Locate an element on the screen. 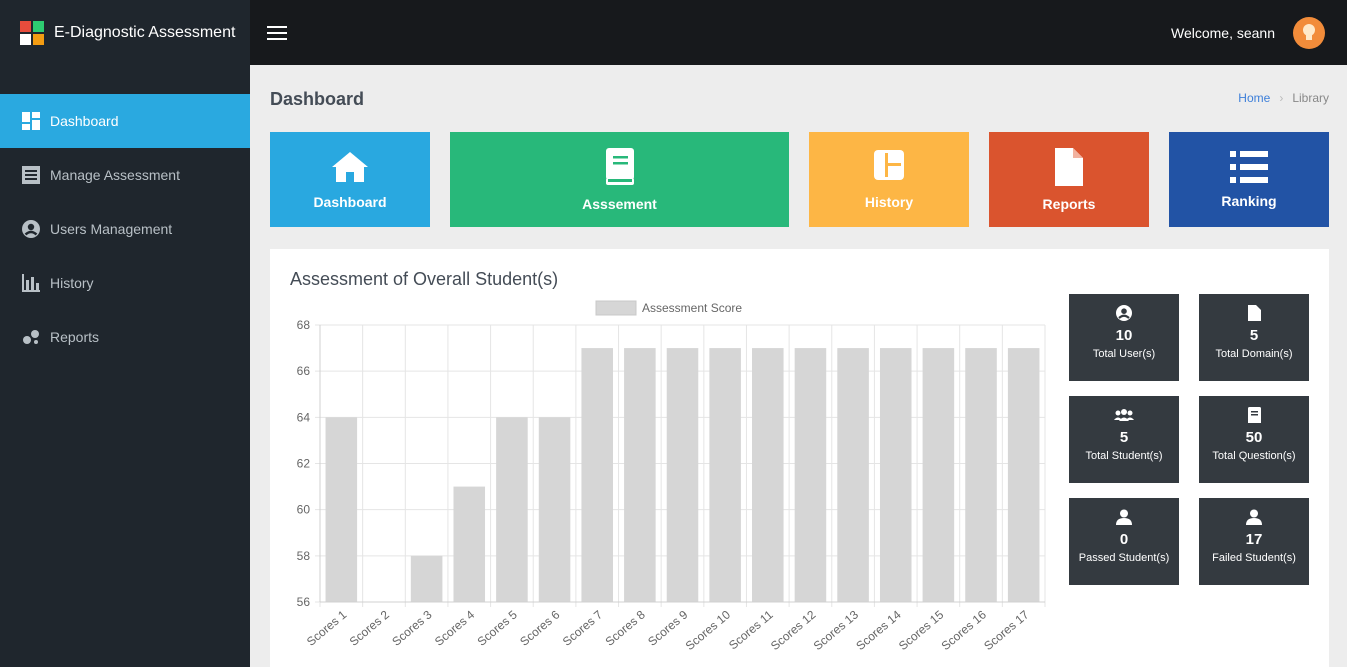  stat-label: Passed Student(s) is located at coordinates (1124, 558).